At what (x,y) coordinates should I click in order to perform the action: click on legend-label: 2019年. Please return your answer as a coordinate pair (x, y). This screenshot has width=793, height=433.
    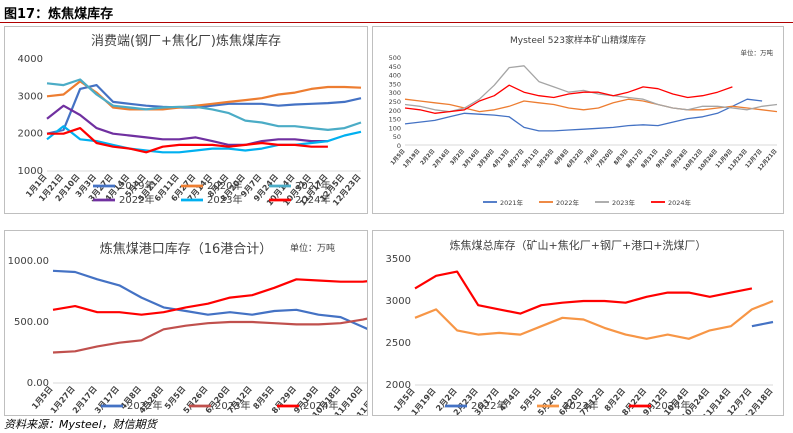
    Looking at the image, I should click on (136, 185).